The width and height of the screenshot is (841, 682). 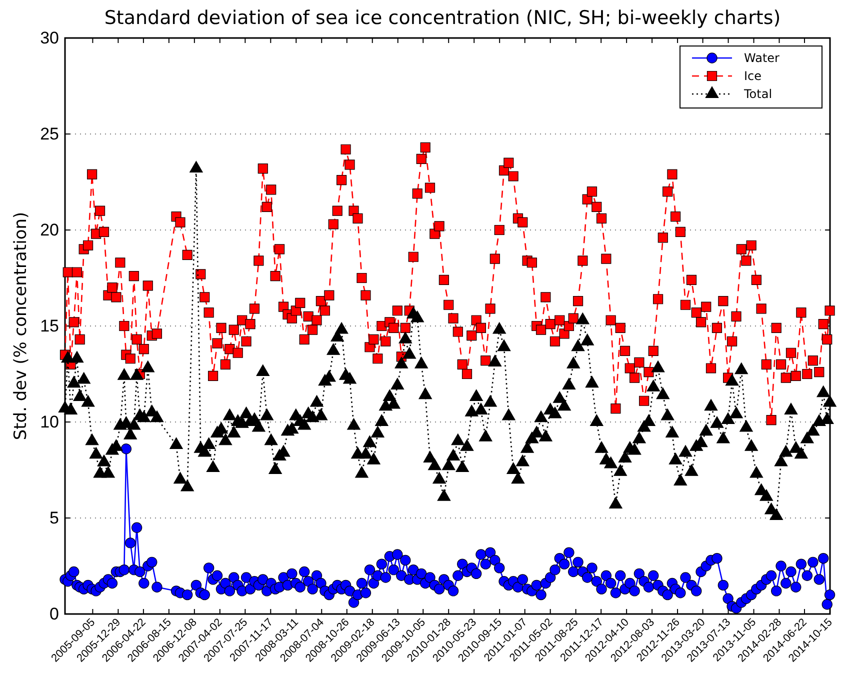 What do you see at coordinates (757, 94) in the screenshot?
I see `legend-label: Total` at bounding box center [757, 94].